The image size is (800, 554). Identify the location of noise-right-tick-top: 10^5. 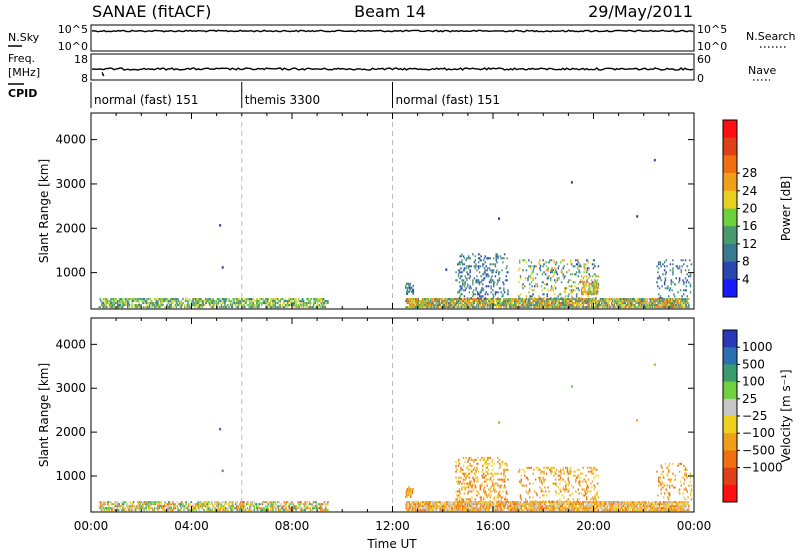
(712, 29).